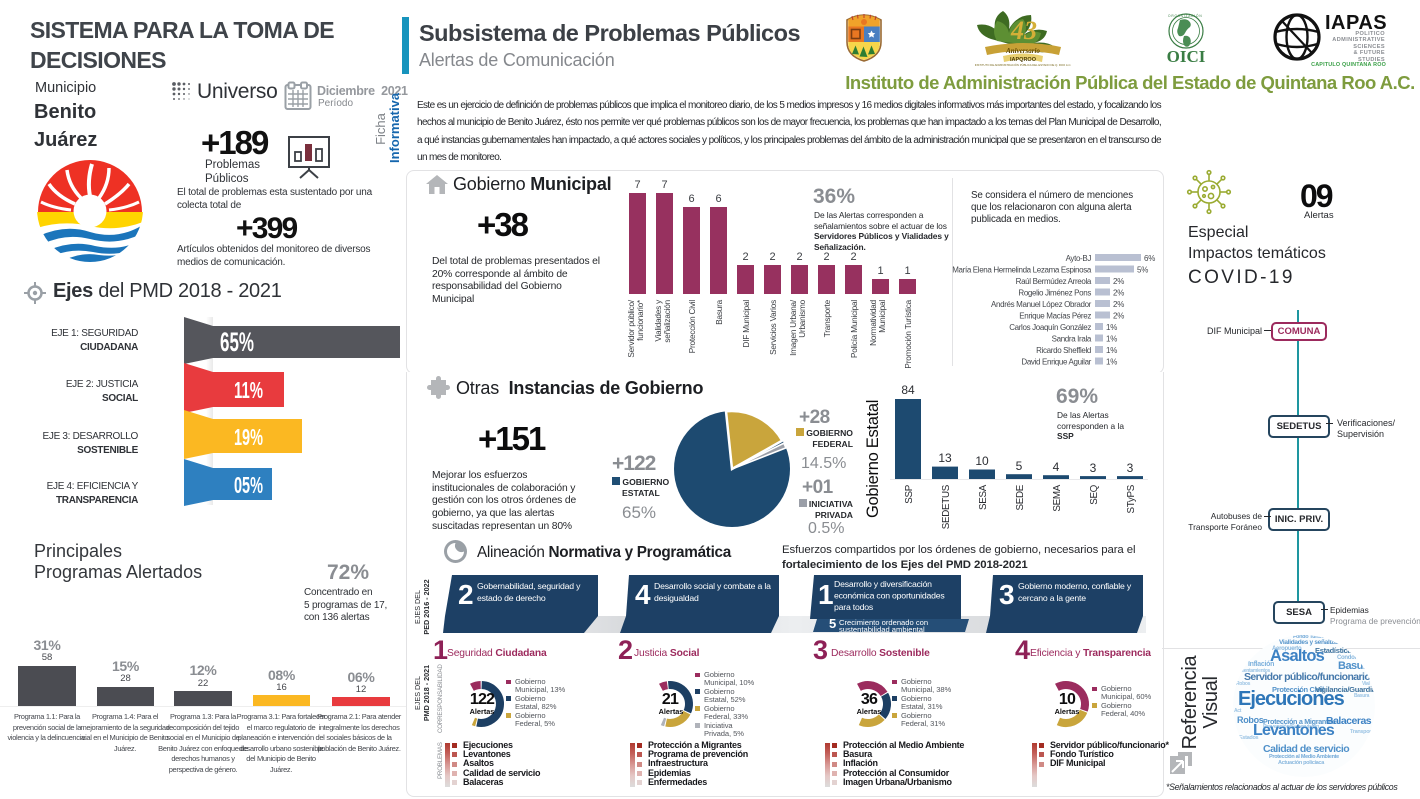  I want to click on svg-text: Basura, so click(719, 311).